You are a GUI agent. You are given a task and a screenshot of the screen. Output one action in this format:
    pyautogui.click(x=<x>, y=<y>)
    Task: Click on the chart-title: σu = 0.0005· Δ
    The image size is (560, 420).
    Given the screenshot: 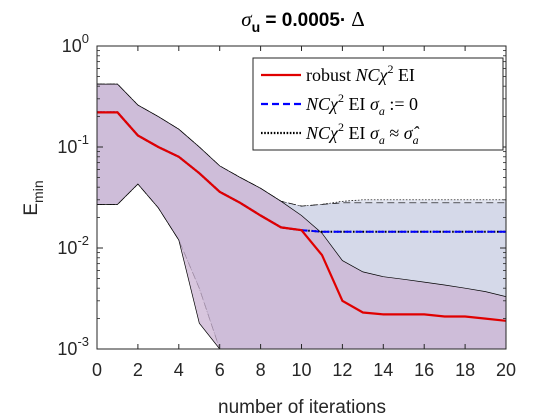 What is the action you would take?
    pyautogui.click(x=303, y=21)
    